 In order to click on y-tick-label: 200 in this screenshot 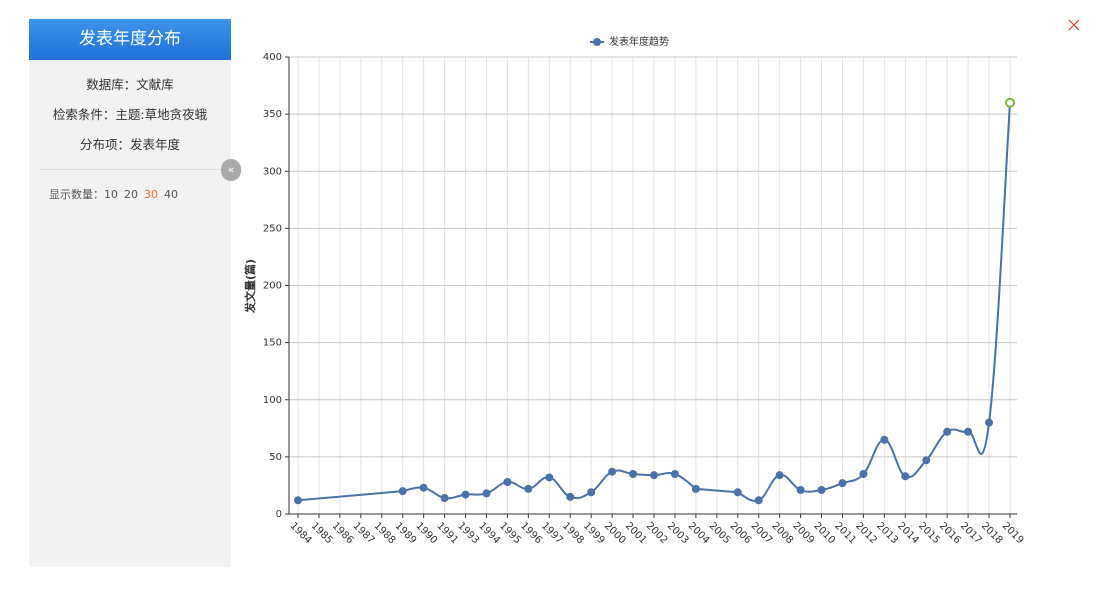, I will do `click(272, 286)`.